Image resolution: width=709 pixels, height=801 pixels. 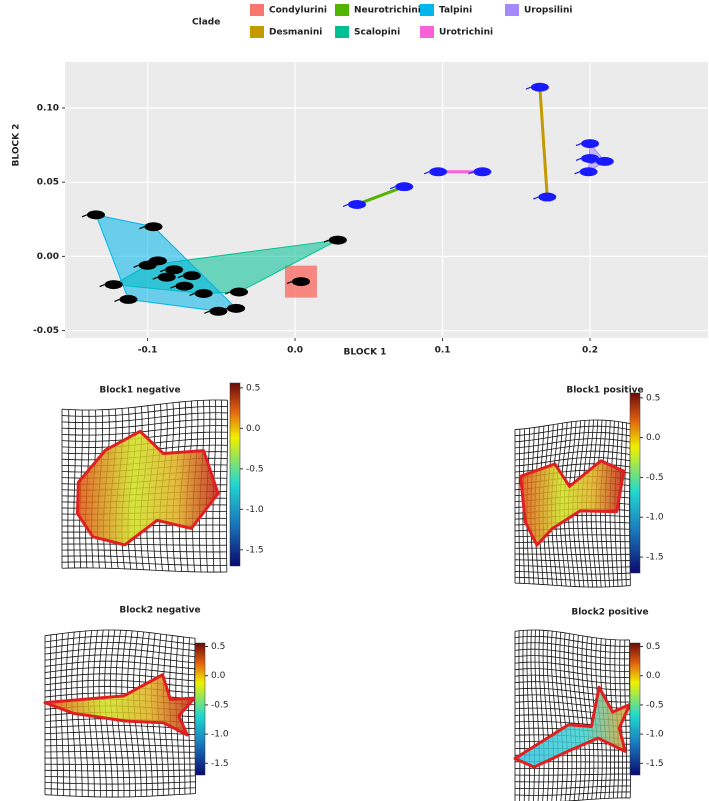 I want to click on colorbar, so click(x=200, y=709).